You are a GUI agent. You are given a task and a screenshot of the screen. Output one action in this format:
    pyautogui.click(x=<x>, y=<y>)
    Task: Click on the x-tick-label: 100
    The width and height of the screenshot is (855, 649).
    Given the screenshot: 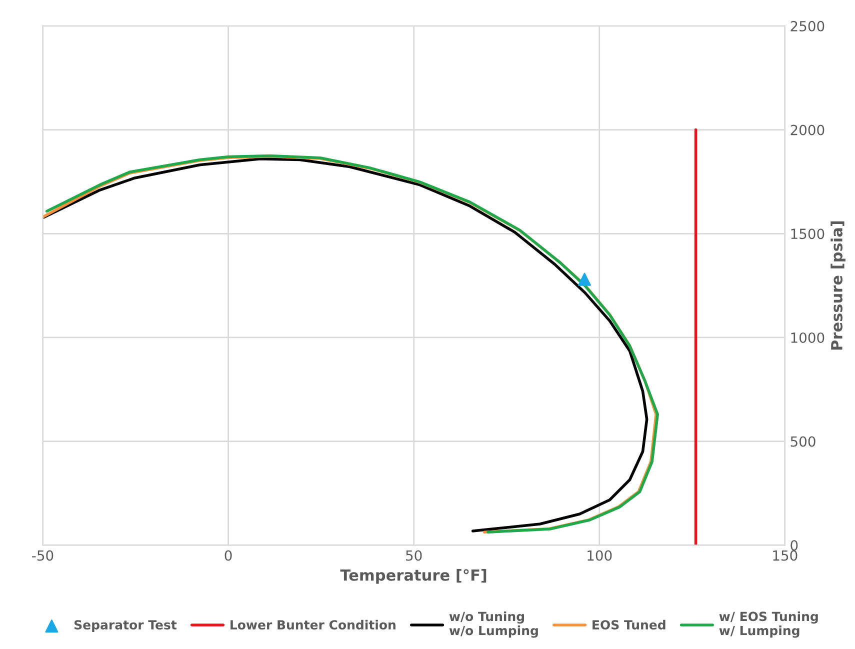 What is the action you would take?
    pyautogui.click(x=600, y=555)
    